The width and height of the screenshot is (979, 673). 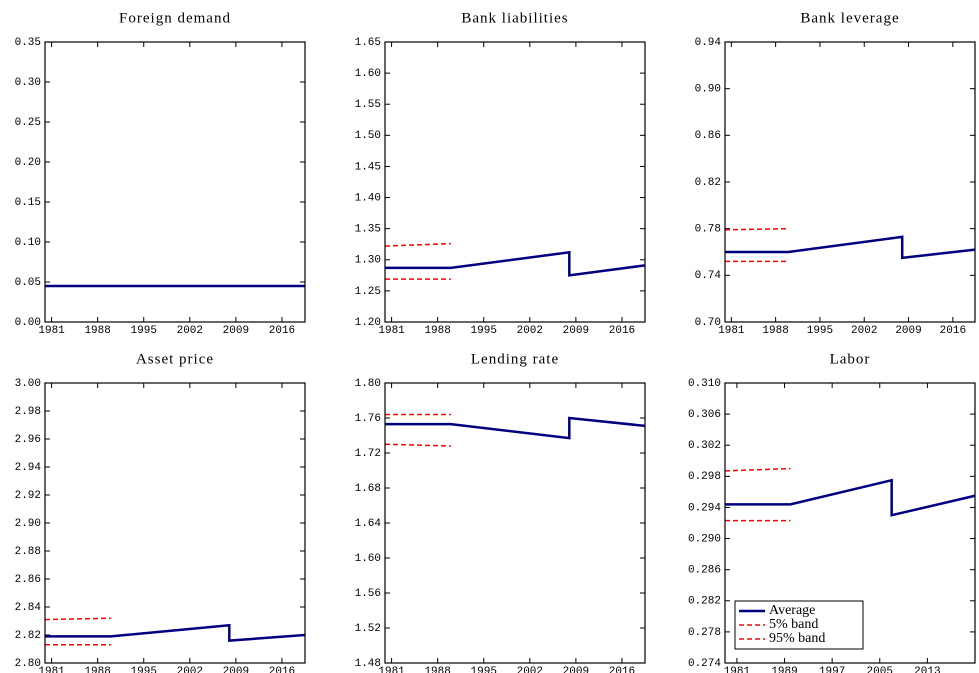 What do you see at coordinates (708, 43) in the screenshot?
I see `y-tick-label: 0.94` at bounding box center [708, 43].